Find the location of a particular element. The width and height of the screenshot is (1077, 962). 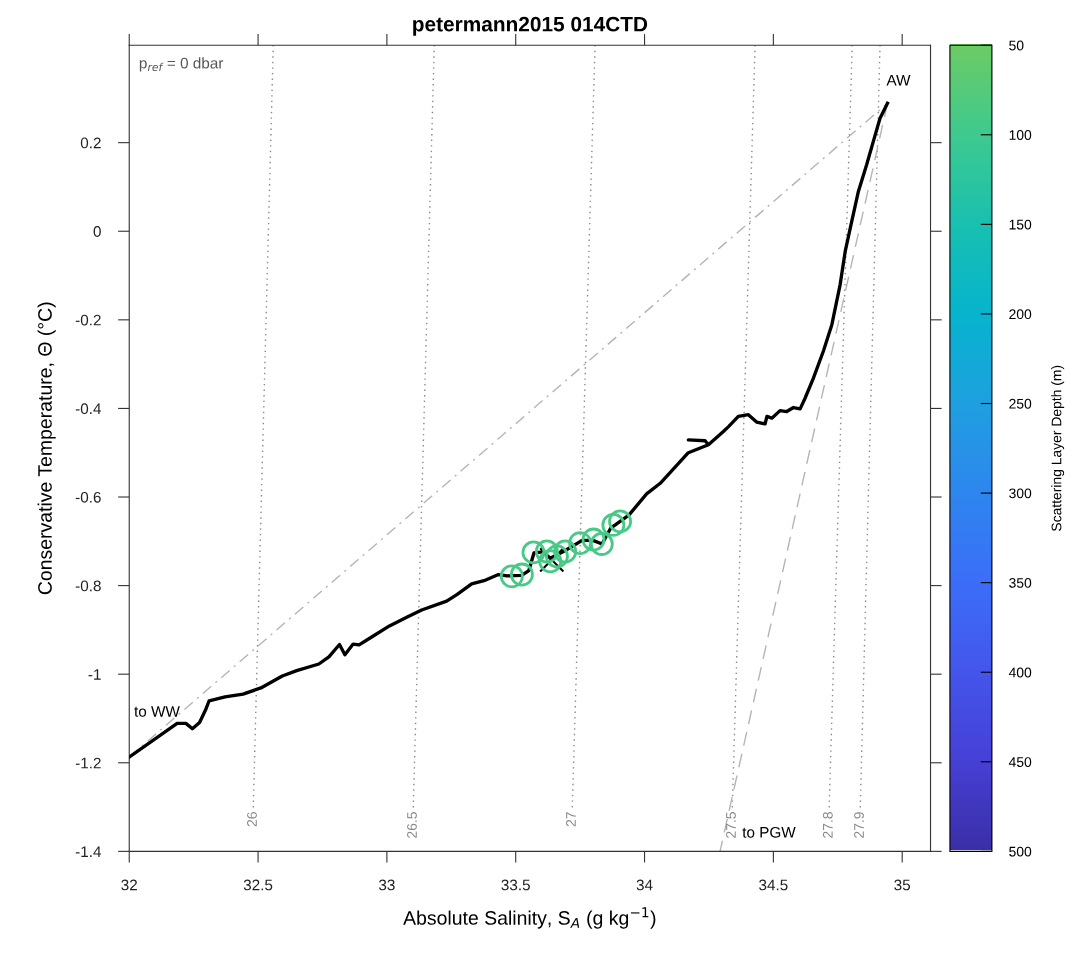

x-tick-label: 33.5 is located at coordinates (515, 885).